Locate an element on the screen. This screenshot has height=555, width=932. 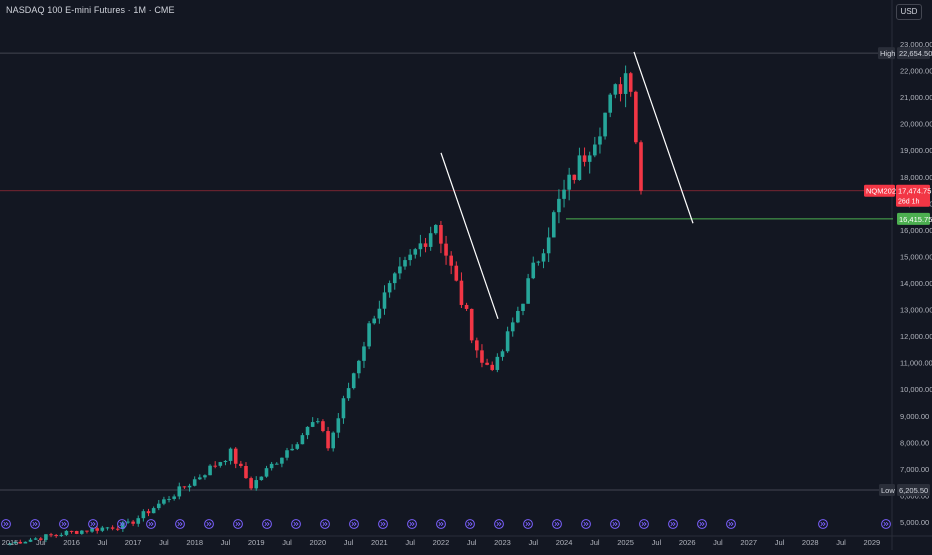
trendline-2025 is located at coordinates (663, 137).